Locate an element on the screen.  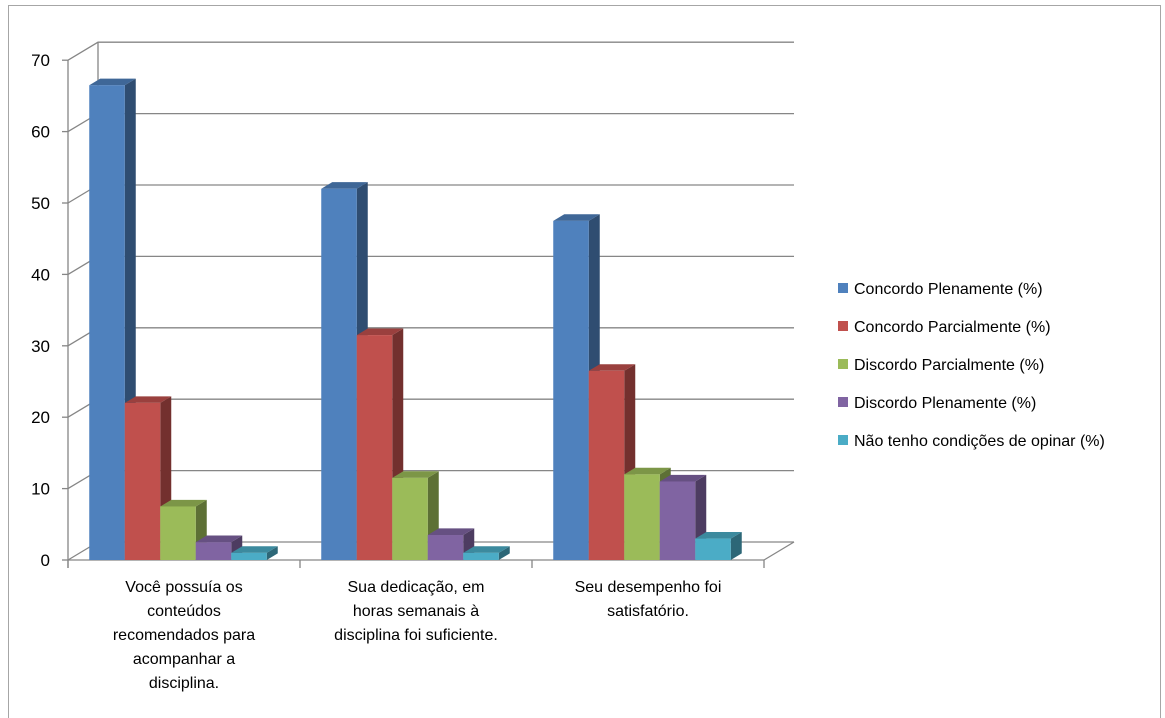
x-category-label: Seu desempenho foi satisfatório. is located at coordinates (648, 599).